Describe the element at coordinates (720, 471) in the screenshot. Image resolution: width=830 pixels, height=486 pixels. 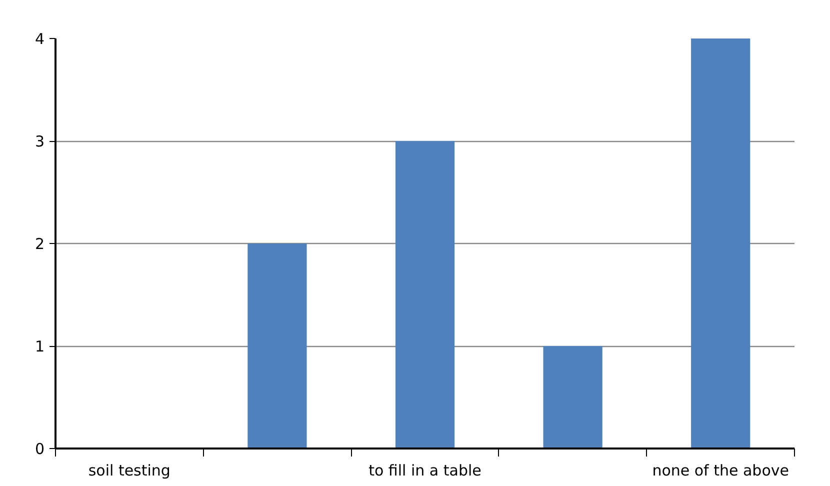
I see `x-tick-label: none of the above` at that location.